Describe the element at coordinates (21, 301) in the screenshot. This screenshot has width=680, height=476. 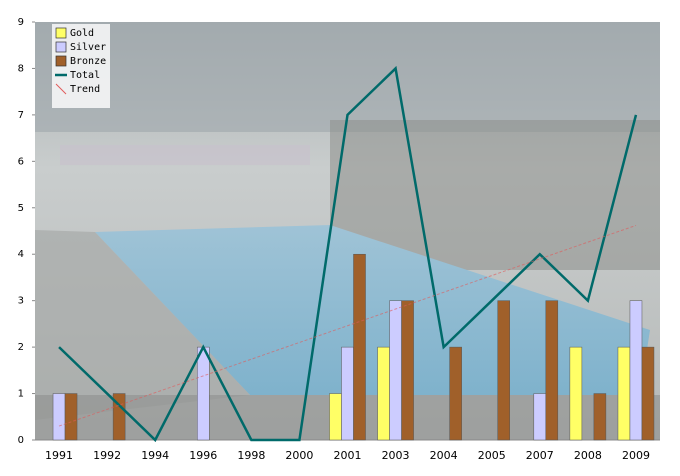
I see `y-tick-label: 3` at that location.